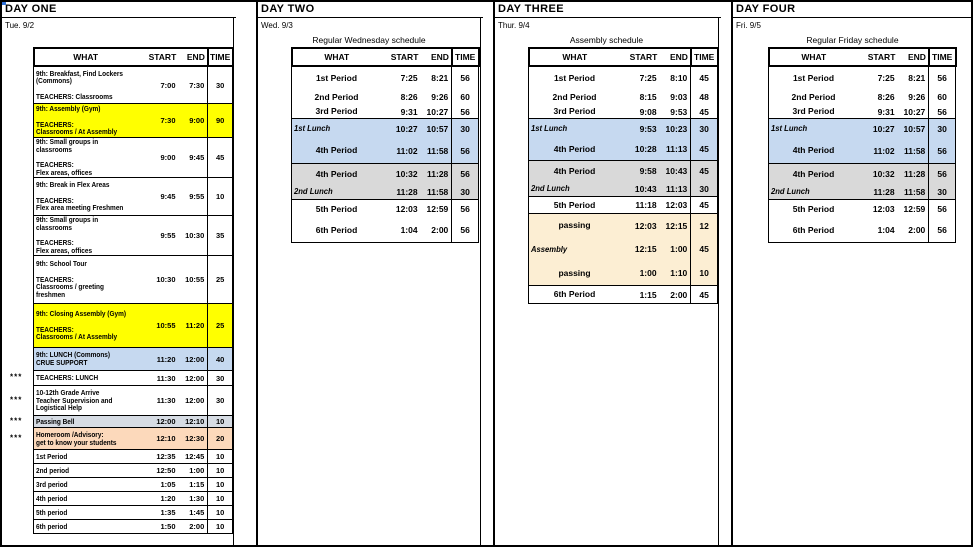  Describe the element at coordinates (574, 170) in the screenshot. I see `what-text: 4th Period` at that location.